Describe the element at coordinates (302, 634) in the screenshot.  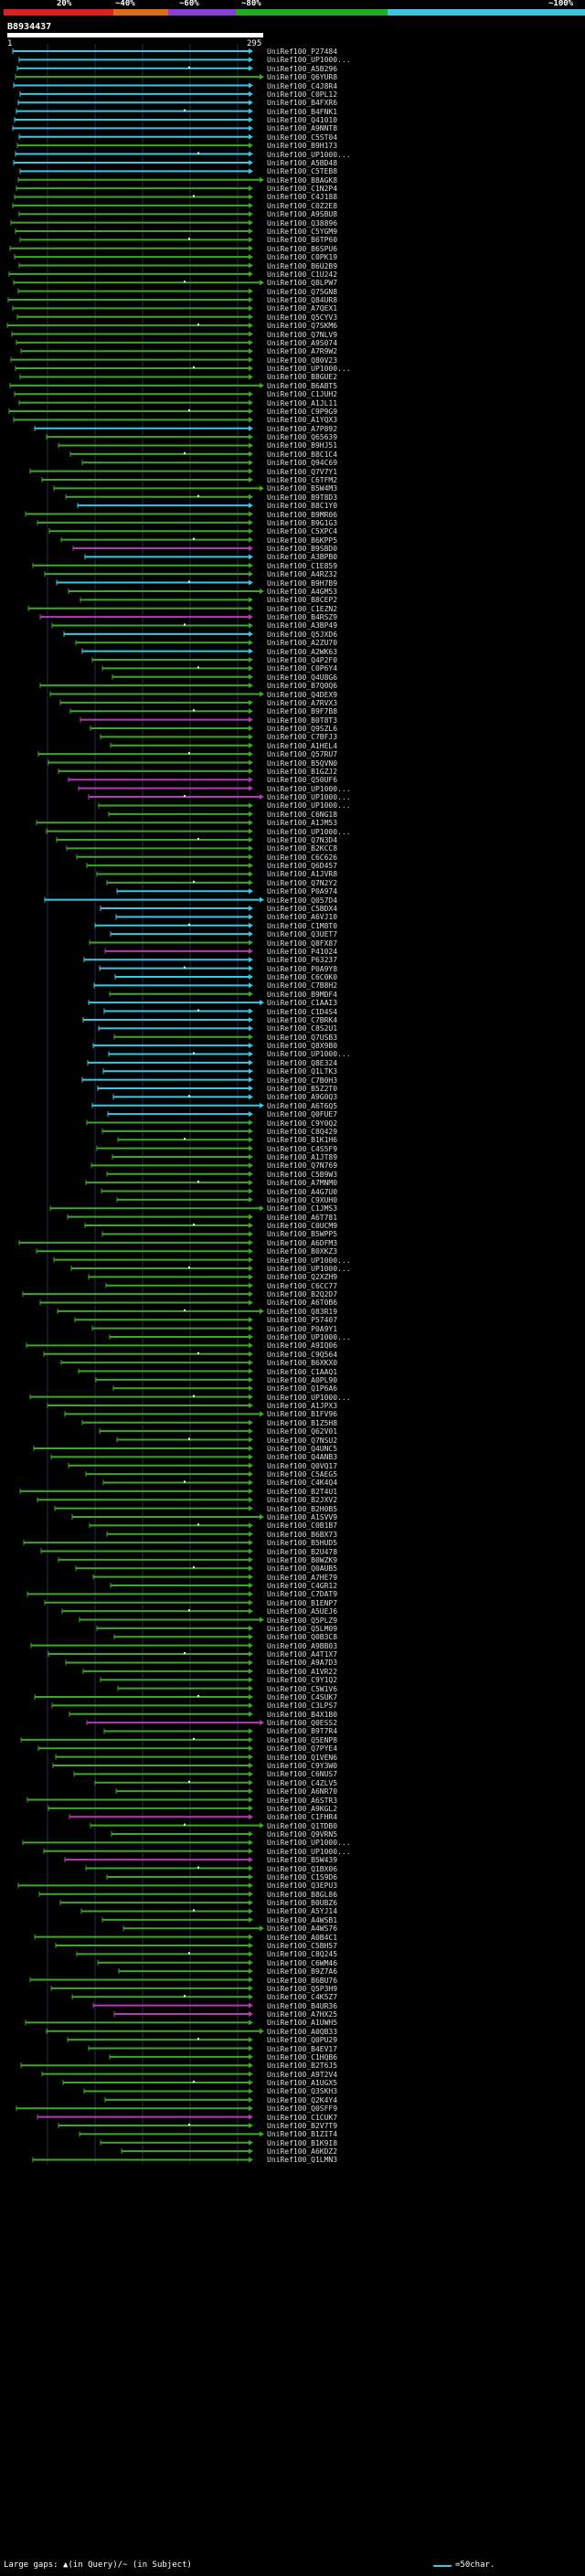
I see `hit-label: UniRef100_Q5JXD6` at that location.